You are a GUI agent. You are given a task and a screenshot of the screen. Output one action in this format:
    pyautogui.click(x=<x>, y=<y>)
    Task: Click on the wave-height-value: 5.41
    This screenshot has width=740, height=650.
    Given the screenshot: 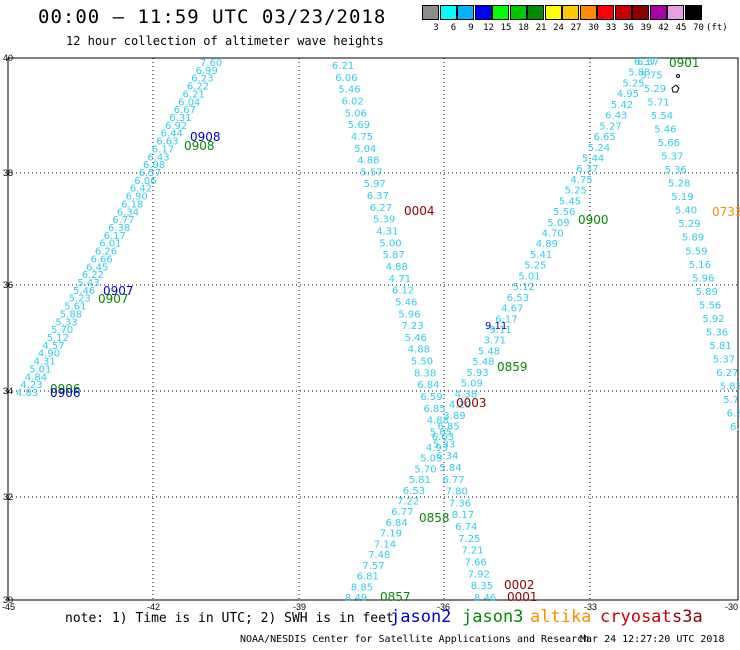 What is the action you would take?
    pyautogui.click(x=541, y=255)
    